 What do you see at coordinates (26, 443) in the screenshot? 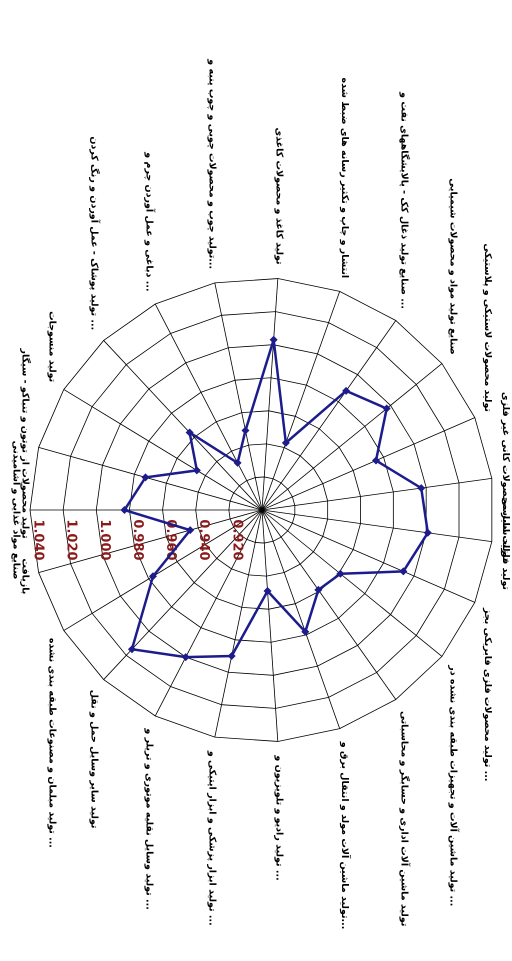
I see `category-label: تولید محصولات از توتون و تنباکو - سیگار` at bounding box center [26, 443].